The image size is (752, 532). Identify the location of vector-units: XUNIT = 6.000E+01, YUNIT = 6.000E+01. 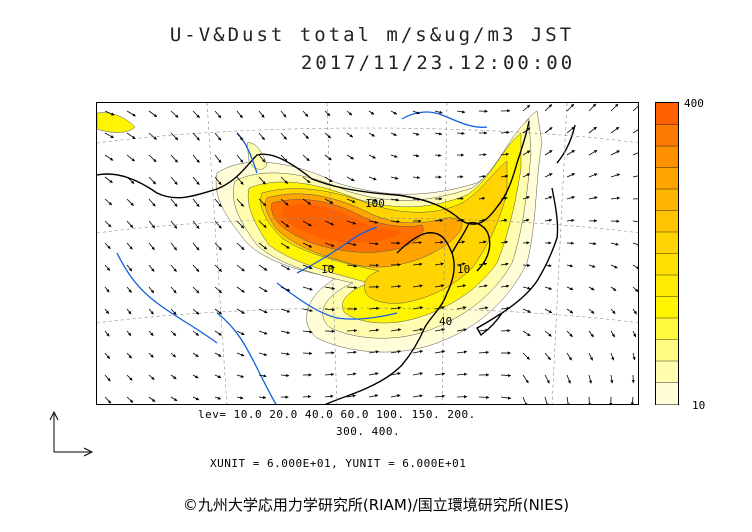
(338, 463).